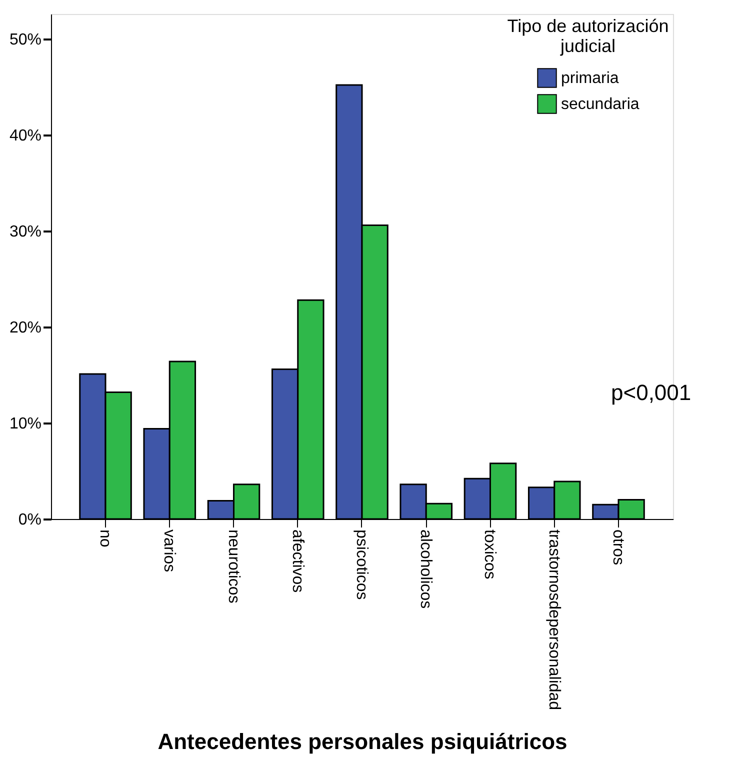  Describe the element at coordinates (25, 327) in the screenshot. I see `y-tick-label: 20%` at that location.